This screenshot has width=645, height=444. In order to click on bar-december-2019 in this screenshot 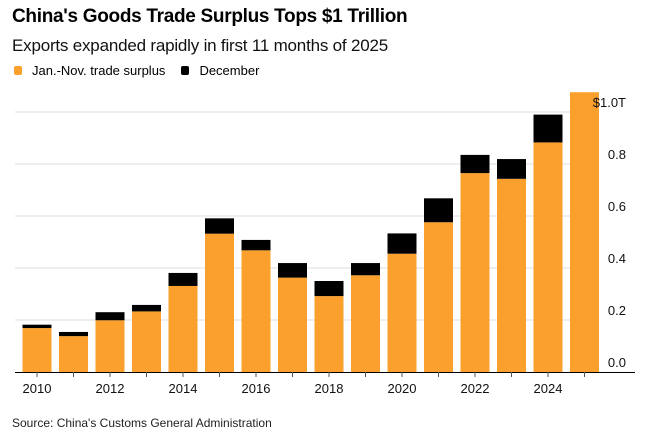, I will do `click(365, 269)`.